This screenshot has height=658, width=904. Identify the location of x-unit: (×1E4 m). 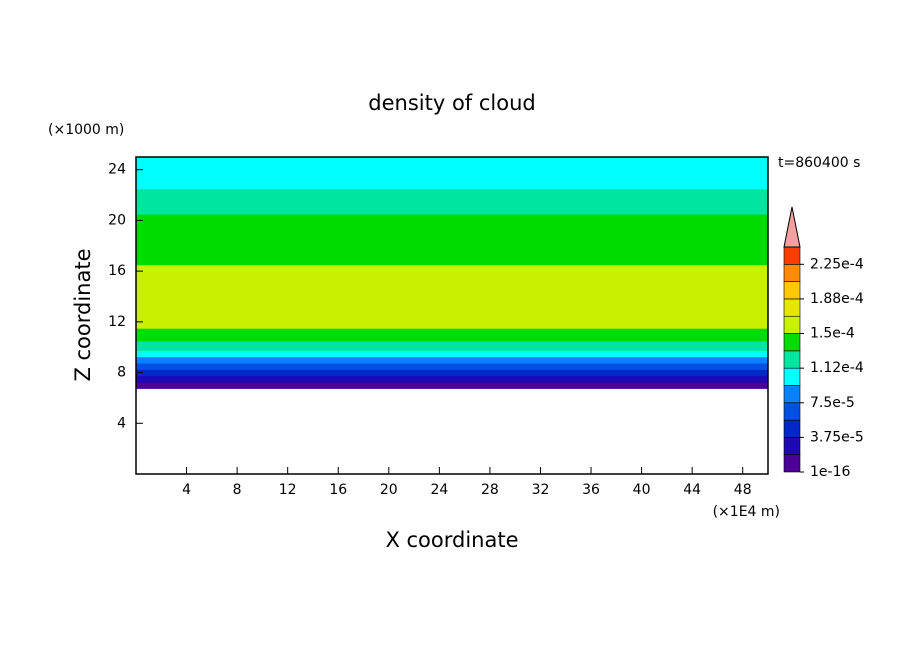
(746, 512).